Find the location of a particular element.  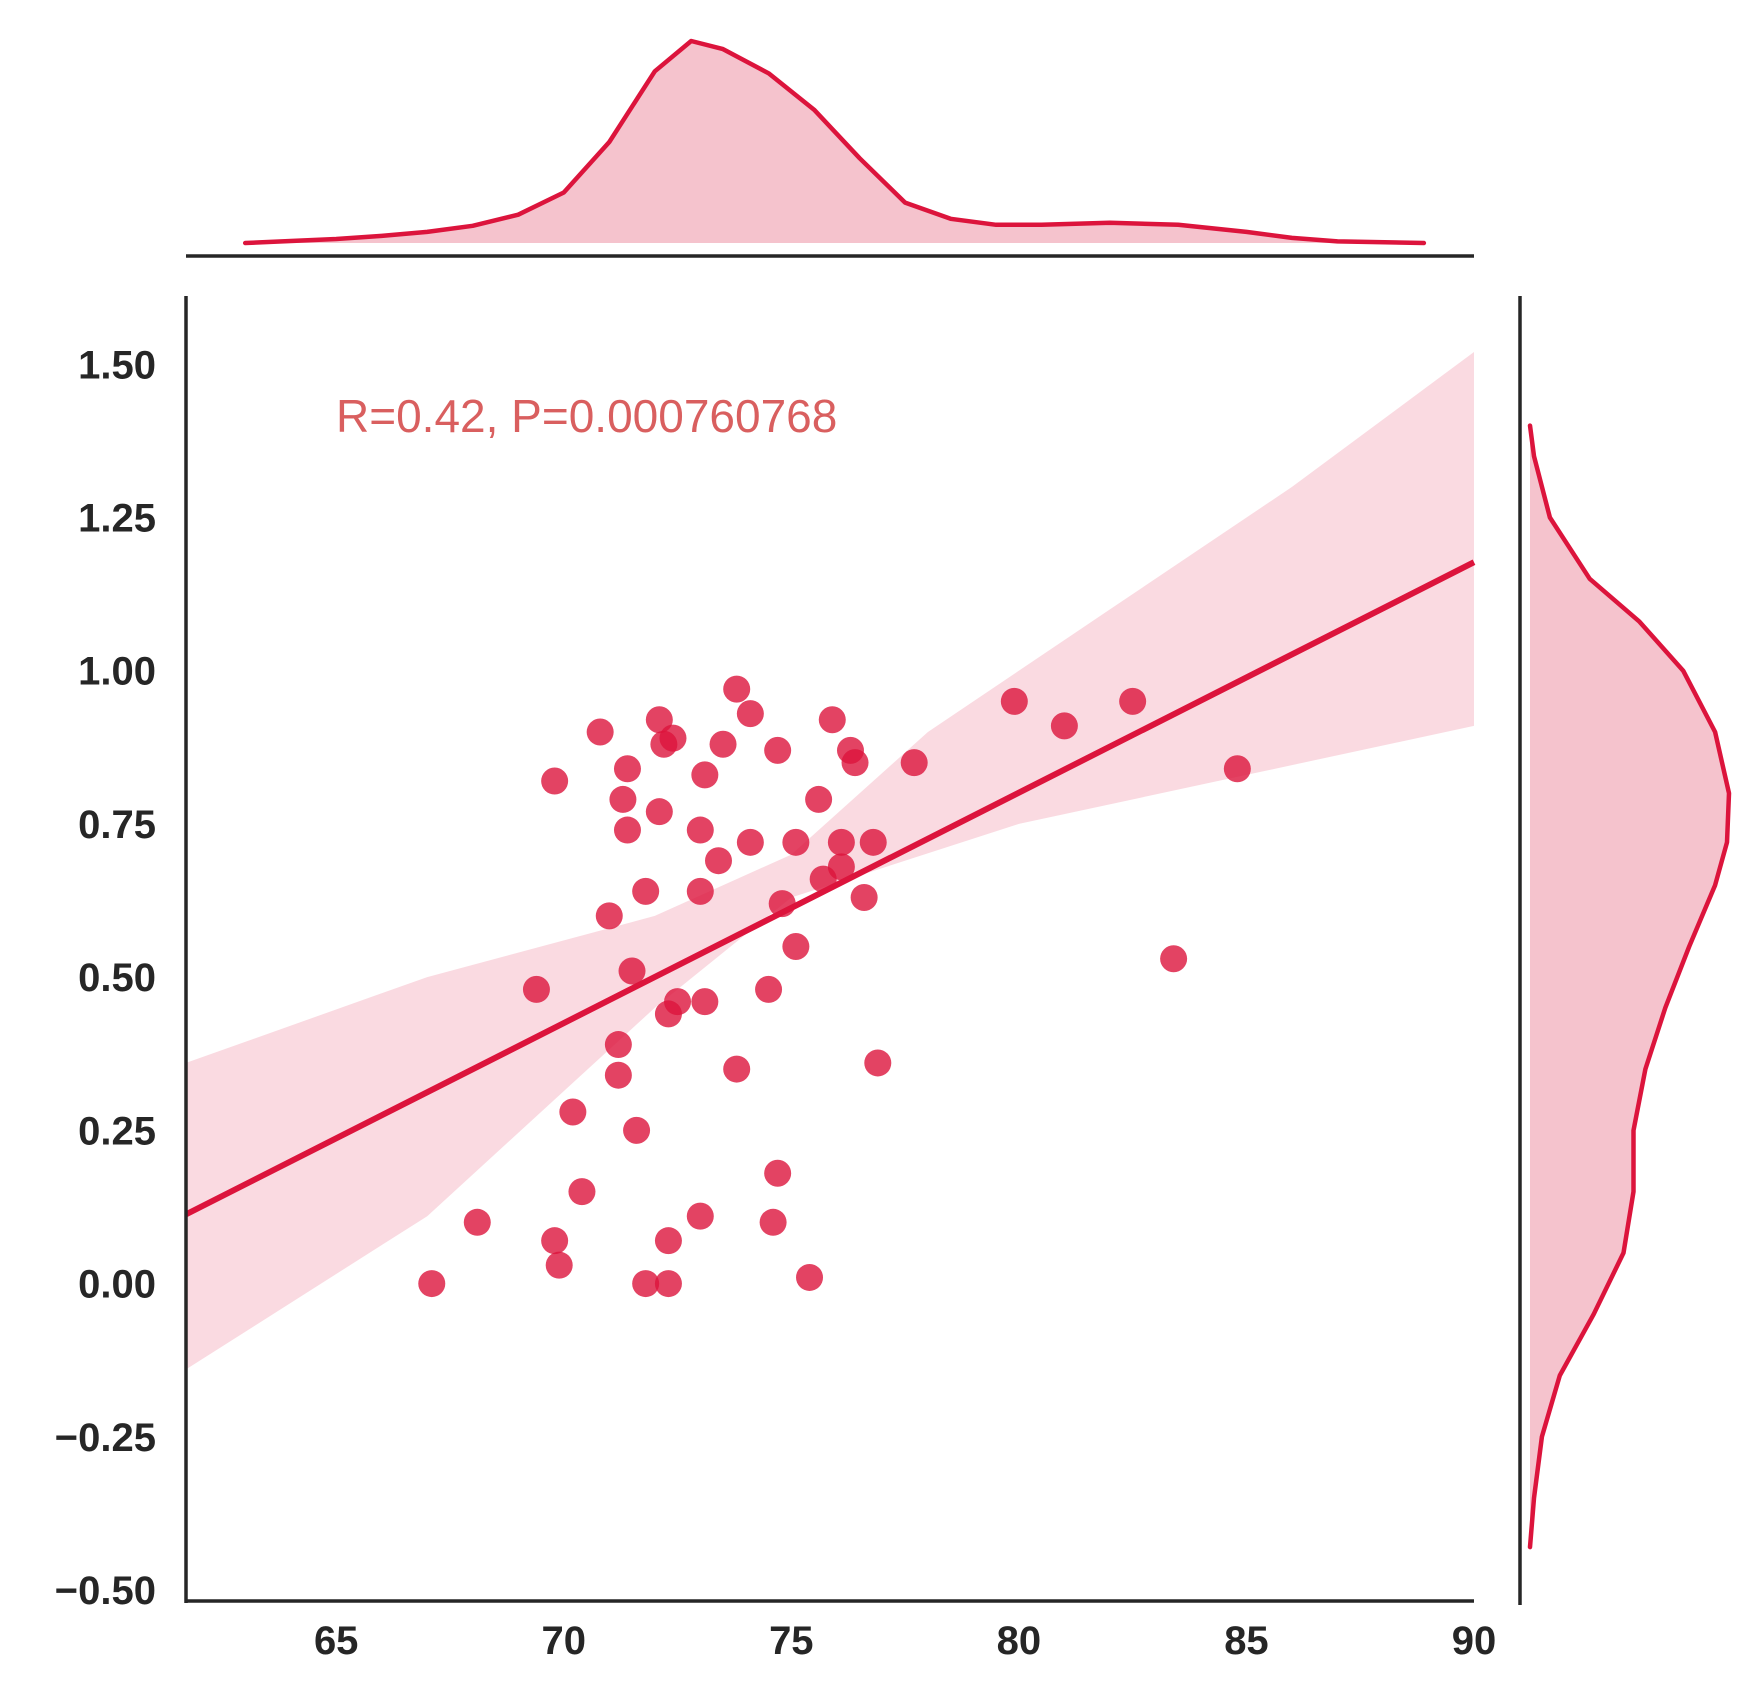

top-marginal-kde is located at coordinates (834, 142).